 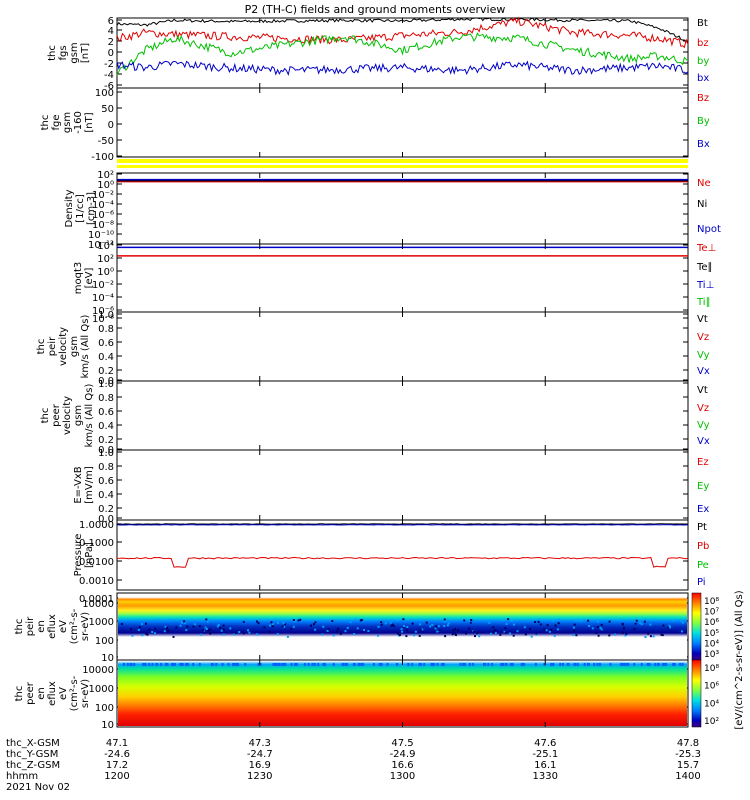 I want to click on y-tick-label: 0.0001, so click(x=96, y=599).